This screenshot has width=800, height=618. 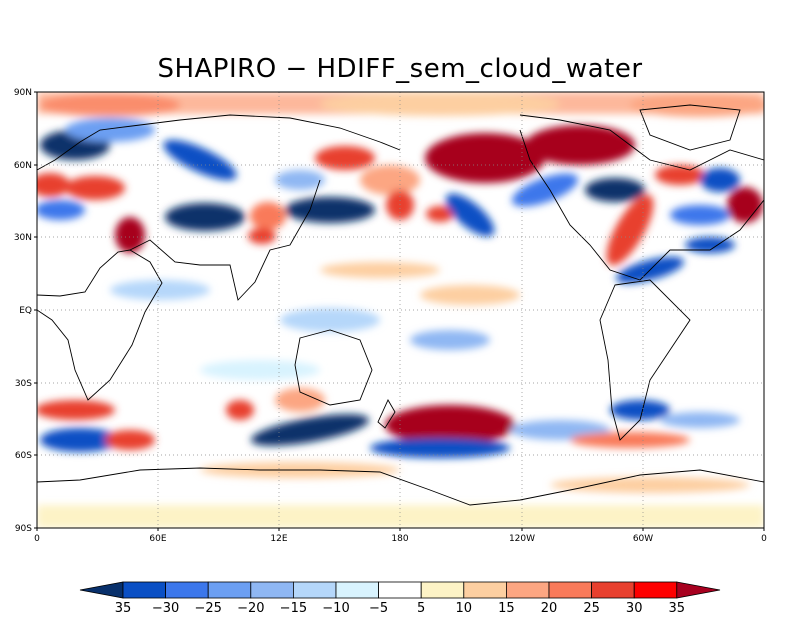 What do you see at coordinates (23, 238) in the screenshot?
I see `lat-label-30n: 30N` at bounding box center [23, 238].